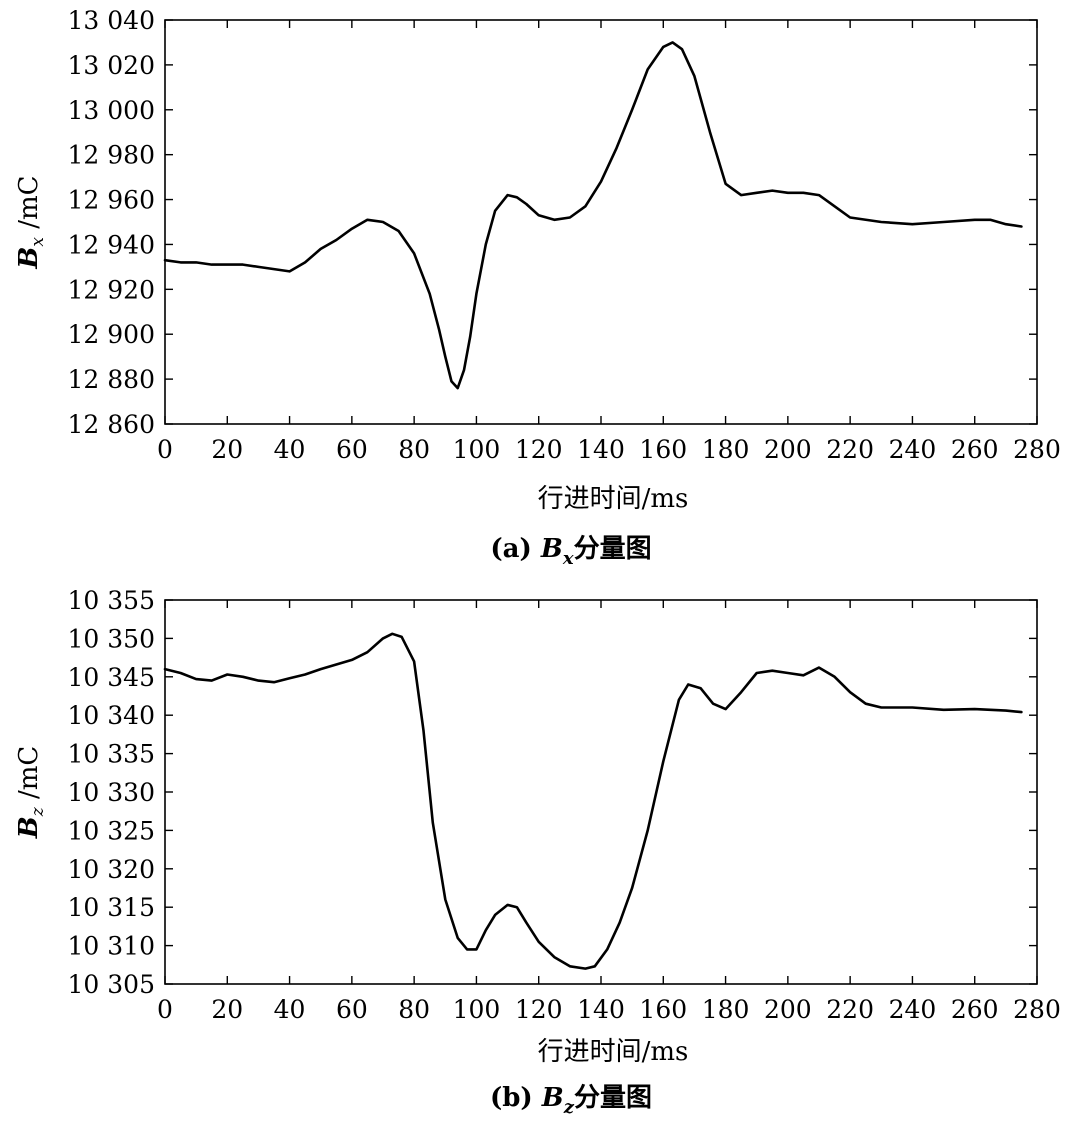  Describe the element at coordinates (111, 754) in the screenshot. I see `y-tick-label: 10 335` at that location.